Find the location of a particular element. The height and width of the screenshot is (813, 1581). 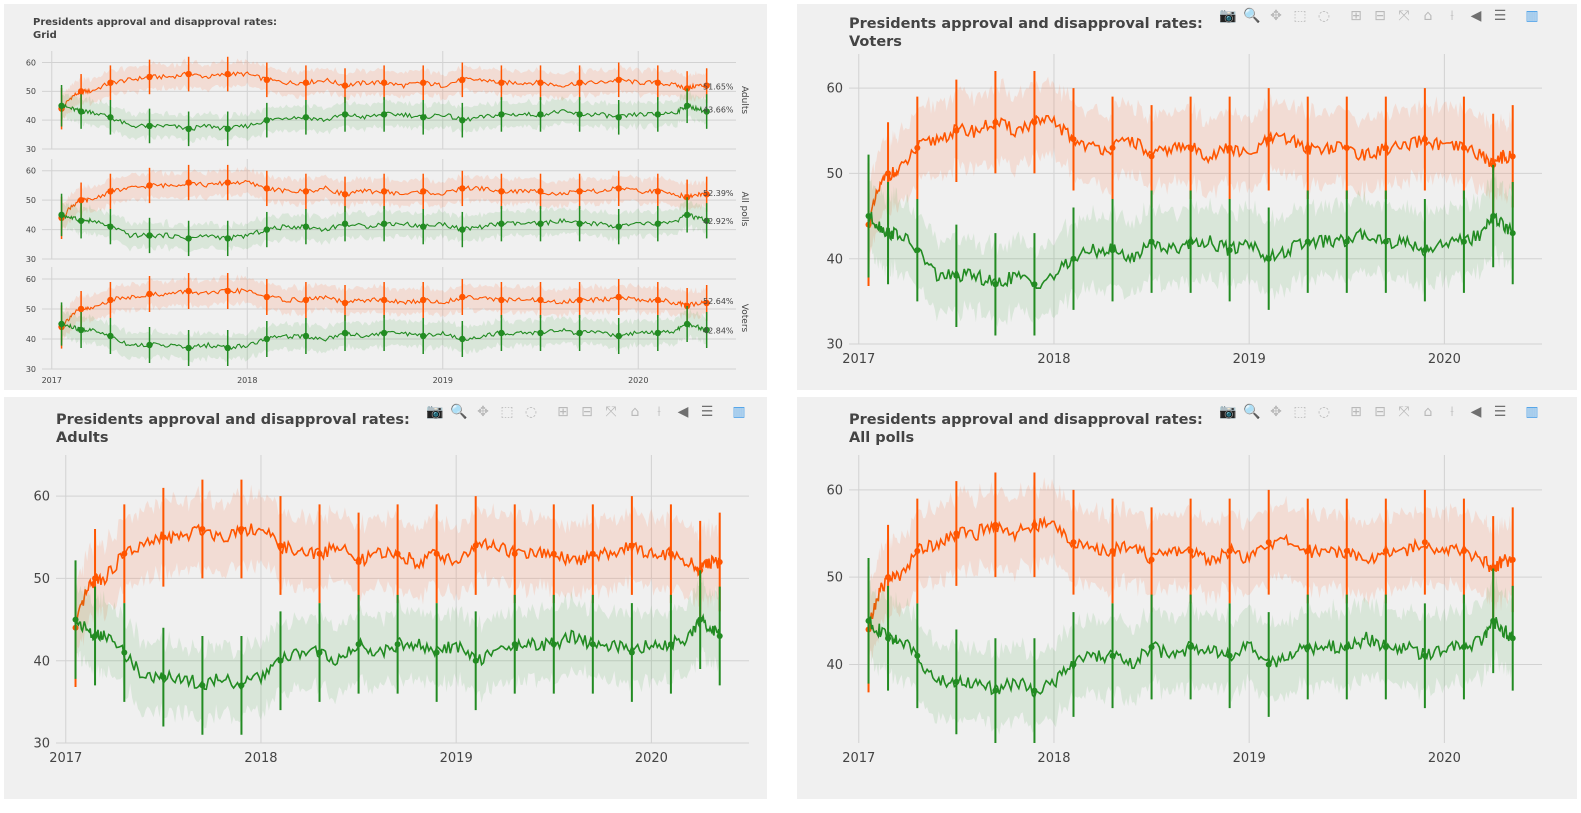

voters-x-tick-label: 2017 is located at coordinates (858, 359).